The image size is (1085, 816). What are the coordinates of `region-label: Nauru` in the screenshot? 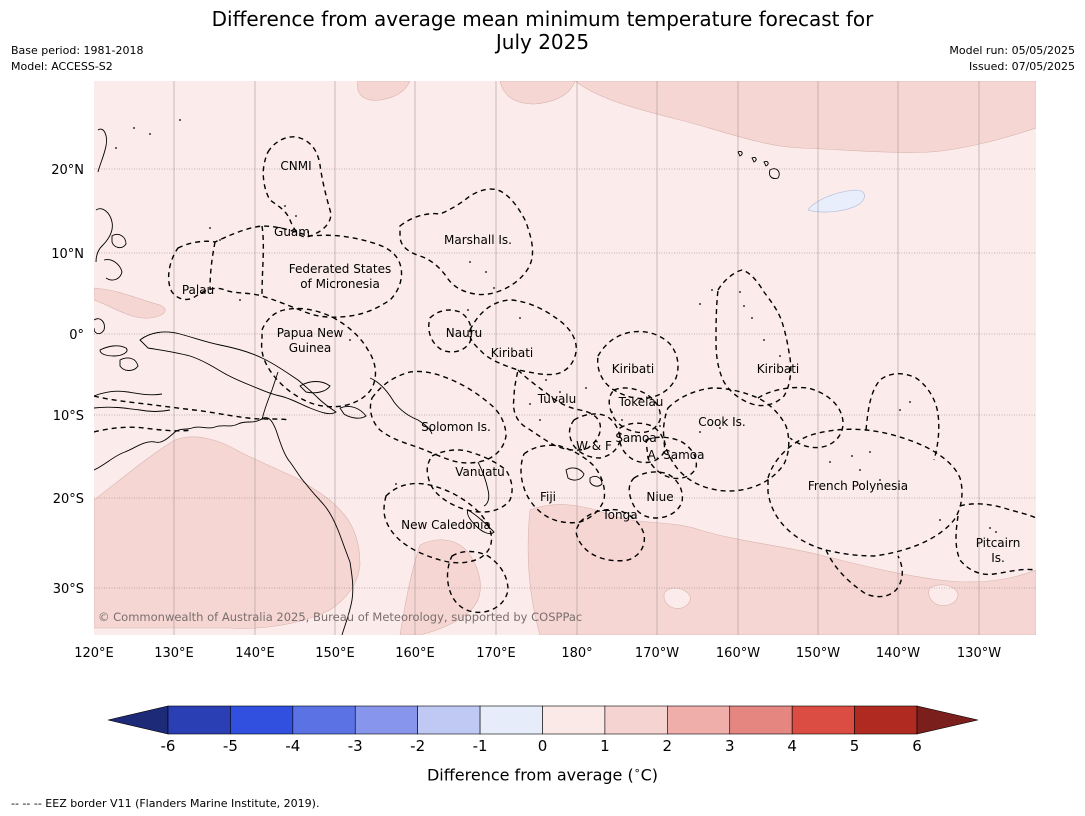 It's located at (464, 333).